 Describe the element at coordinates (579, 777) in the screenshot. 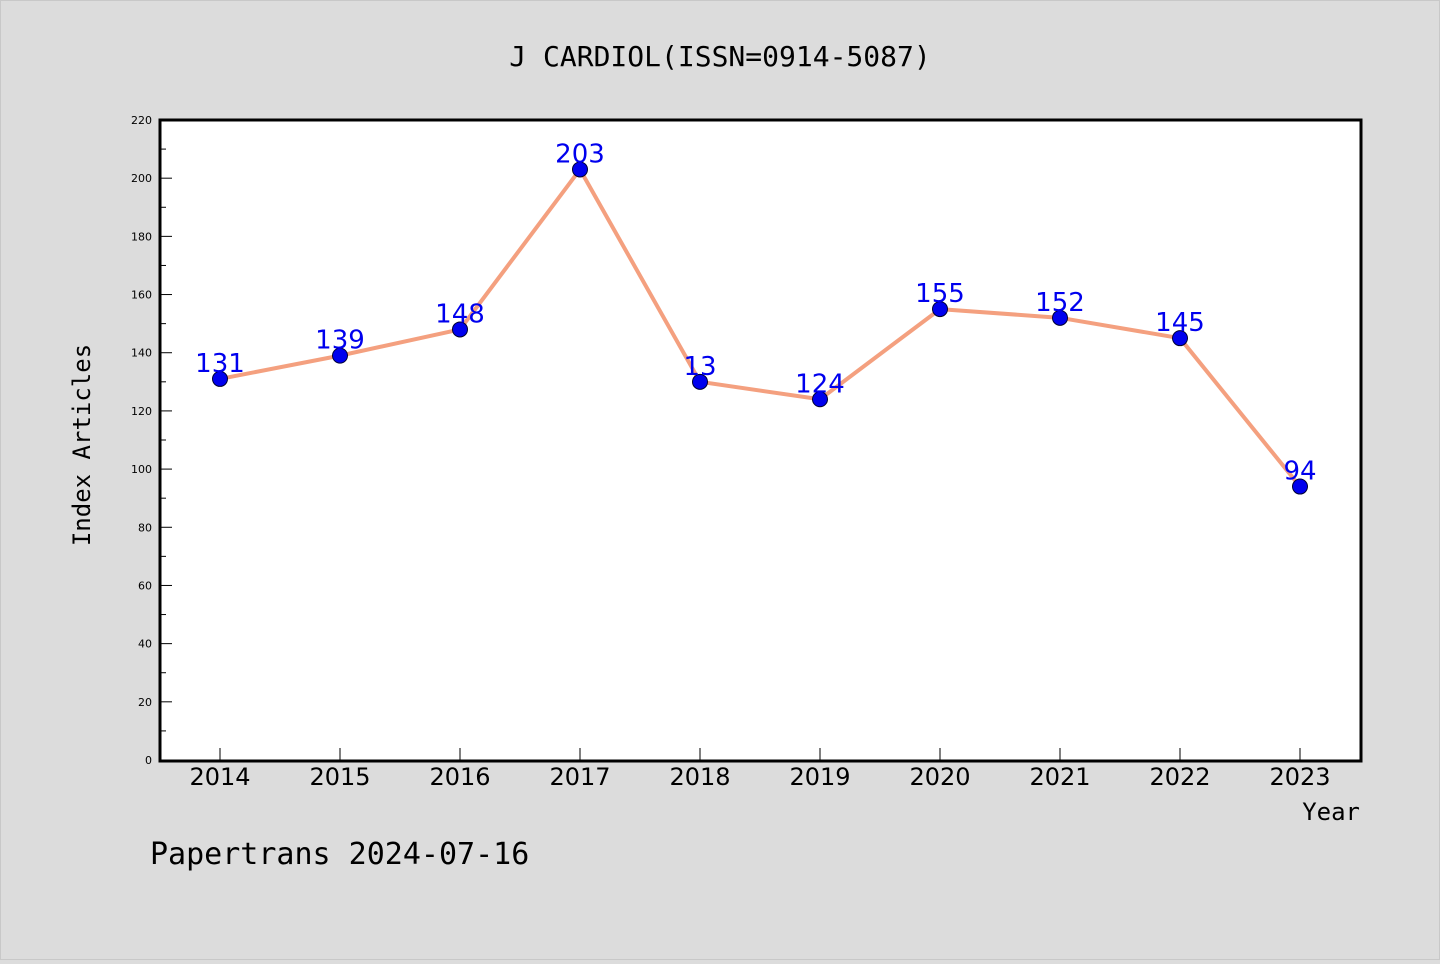

I see `x-tick-label: 2017` at that location.